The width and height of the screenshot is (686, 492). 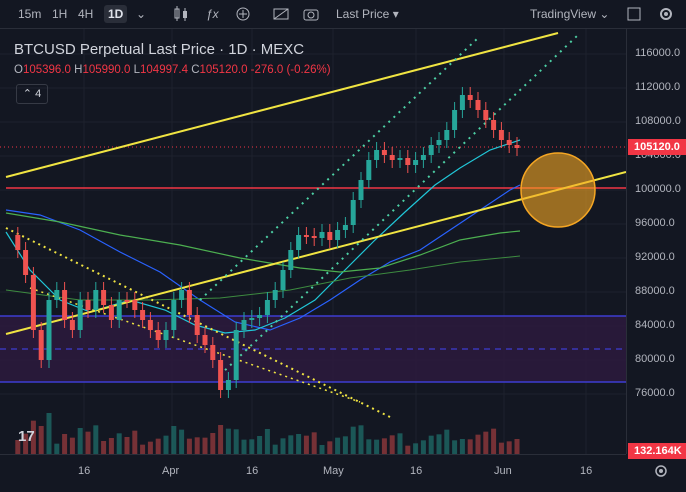 What do you see at coordinates (86, 14) in the screenshot?
I see `interval-4h: 4H` at bounding box center [86, 14].